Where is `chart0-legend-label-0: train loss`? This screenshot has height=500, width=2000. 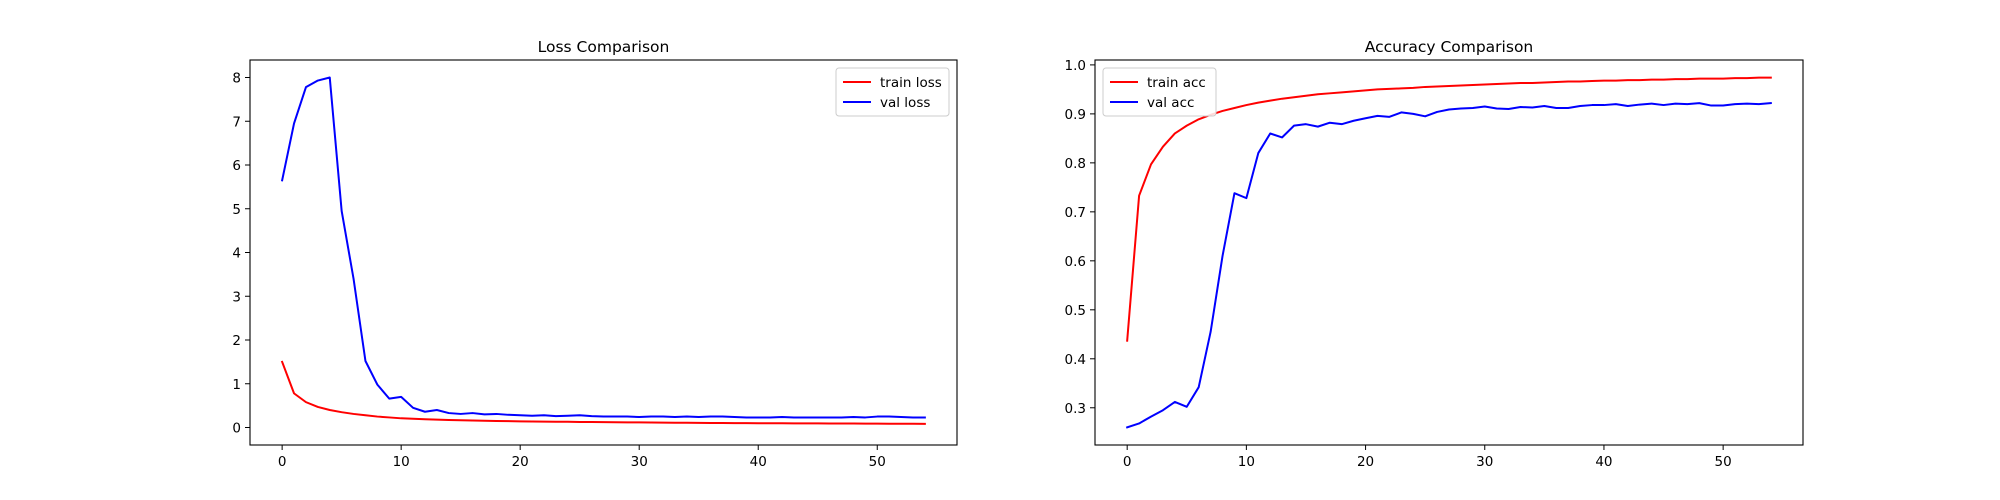
chart0-legend-label-0: train loss is located at coordinates (911, 83).